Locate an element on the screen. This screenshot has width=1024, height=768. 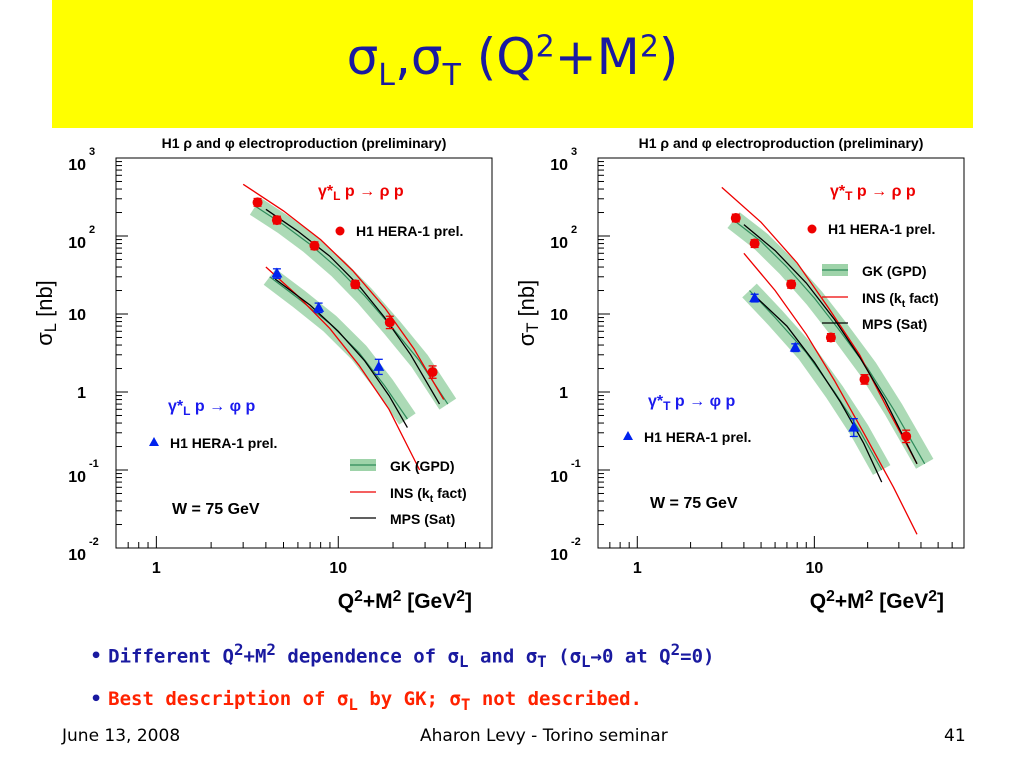
gk-band is located at coordinates (339, 346).